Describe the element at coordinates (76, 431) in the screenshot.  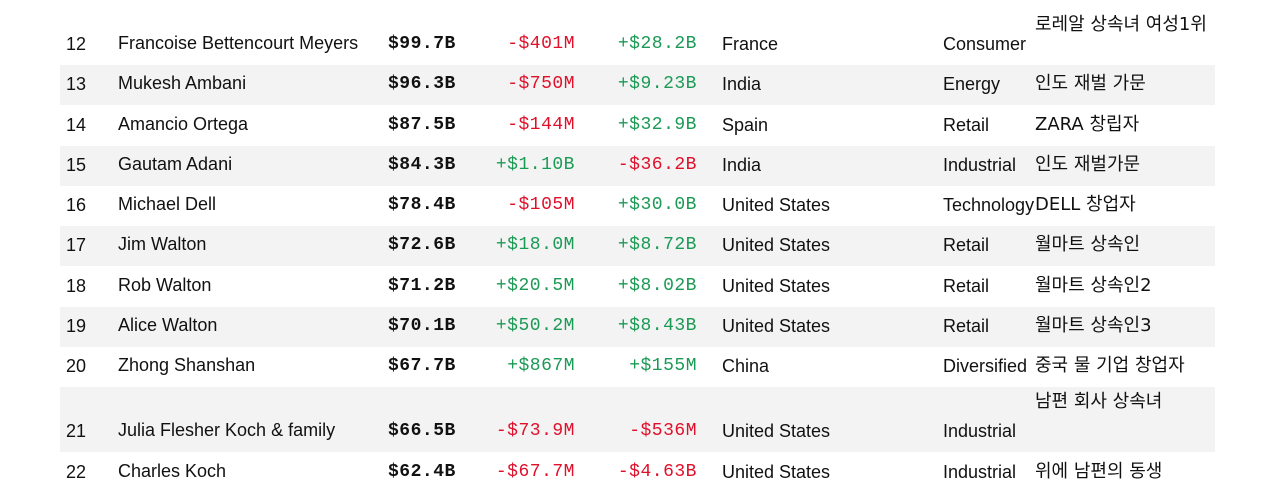
I see `rank-cell: 21` at that location.